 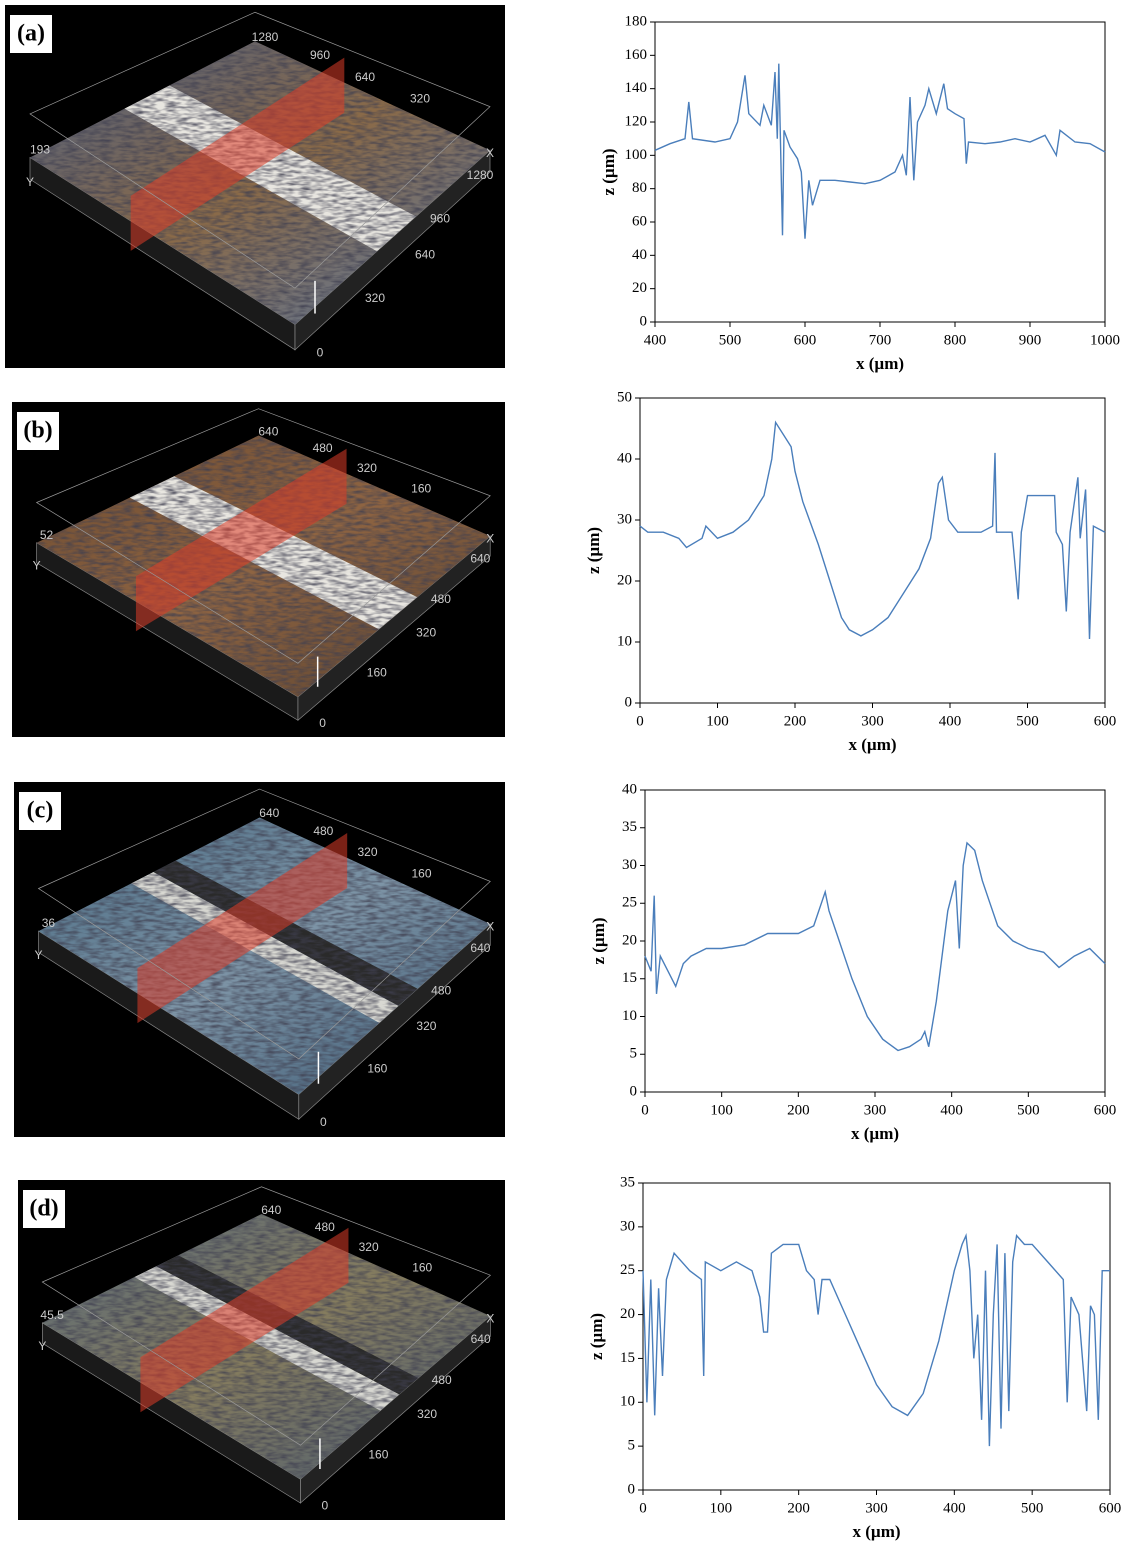 What do you see at coordinates (624, 397) in the screenshot?
I see `y-tick-label: 50` at bounding box center [624, 397].